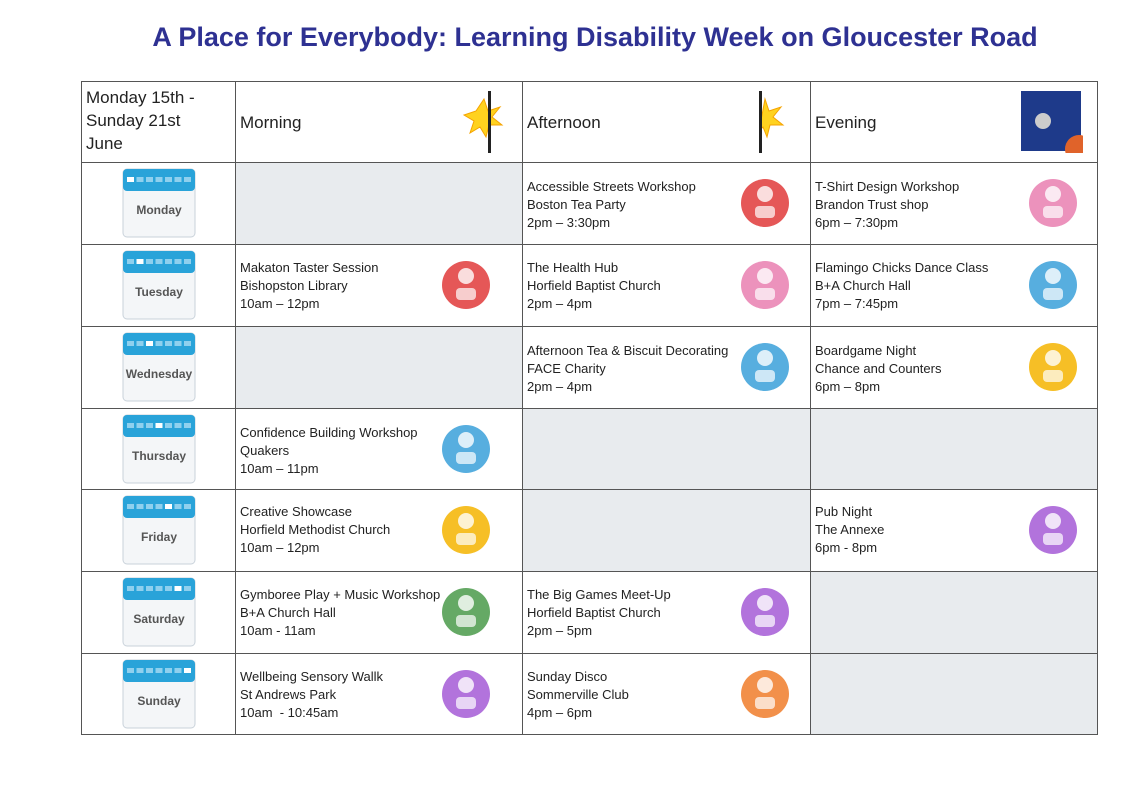 The image size is (1139, 805). I want to click on event-place: Boston Tea Party, so click(576, 204).